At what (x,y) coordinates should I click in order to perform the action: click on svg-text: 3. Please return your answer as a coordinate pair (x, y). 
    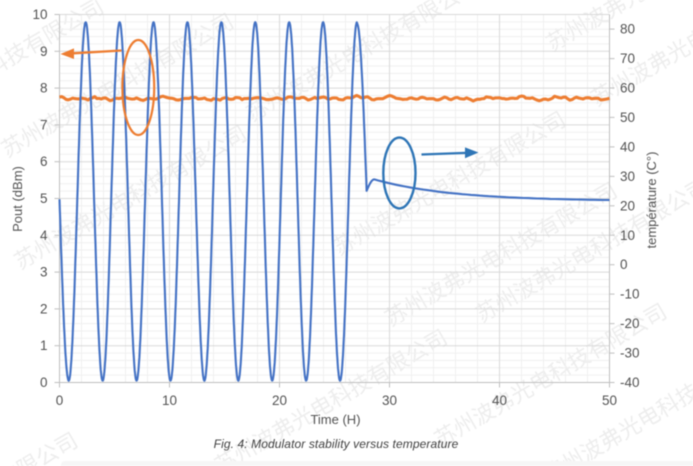
    Looking at the image, I should click on (44, 272).